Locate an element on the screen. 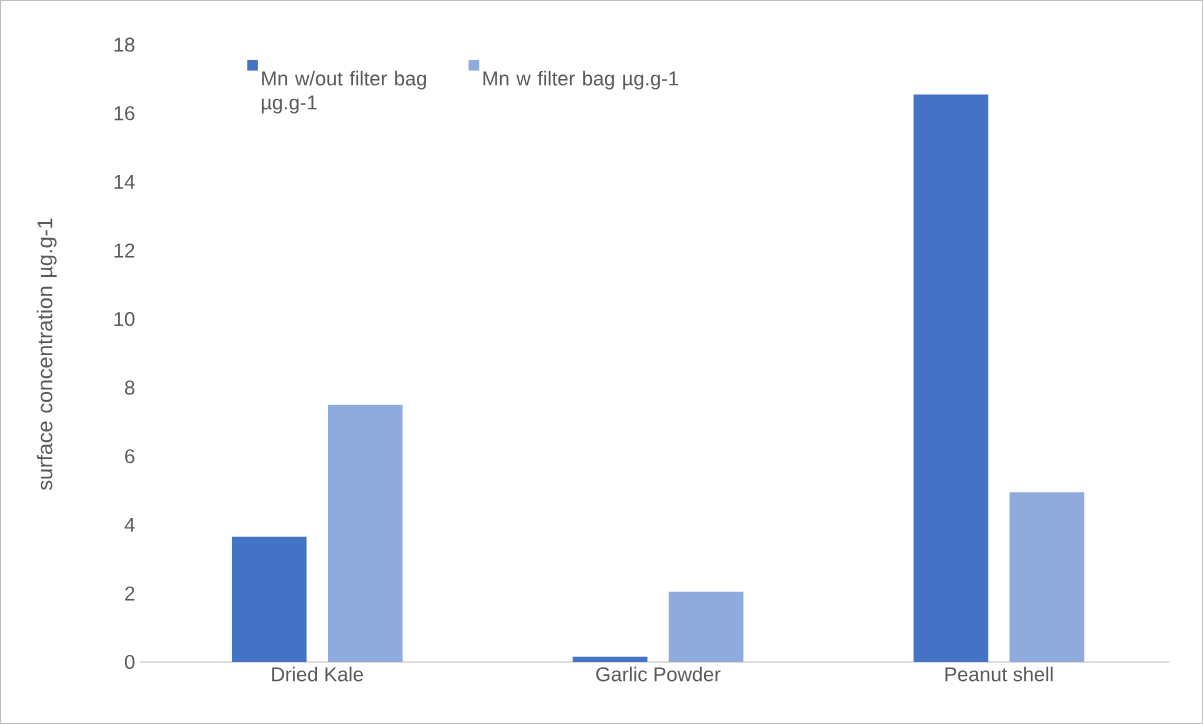  y-tick-label: 10 is located at coordinates (124, 319).